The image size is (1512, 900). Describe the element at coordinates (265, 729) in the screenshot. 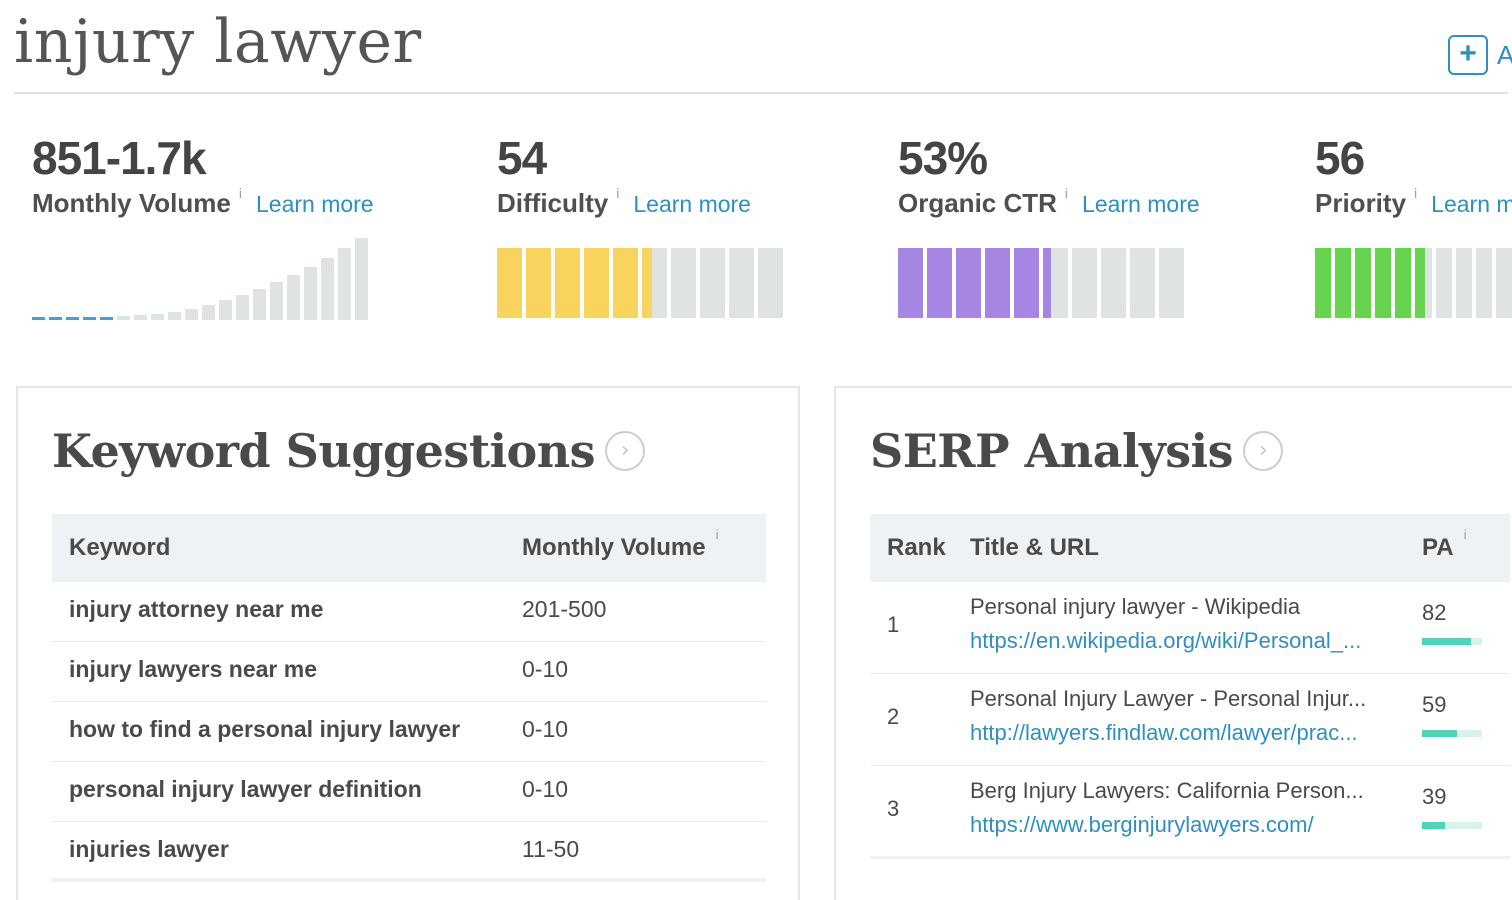

I see `keyword-cell: how to find a personal injury lawyer` at that location.